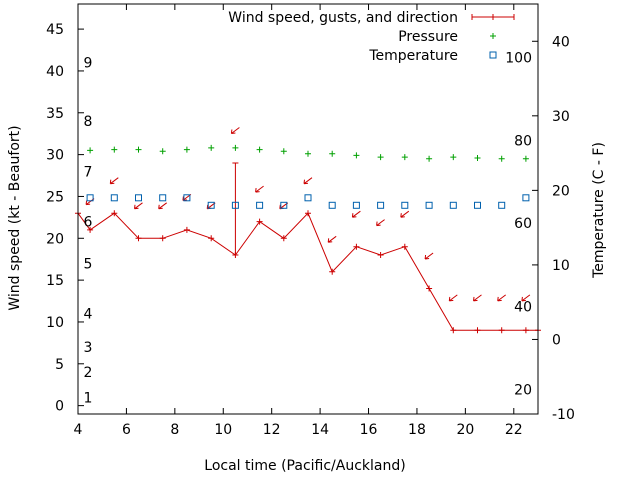 The image size is (640, 480). What do you see at coordinates (15, 217) in the screenshot?
I see `y-axis-label: Wind speed (kt - Beaufort)` at bounding box center [15, 217].